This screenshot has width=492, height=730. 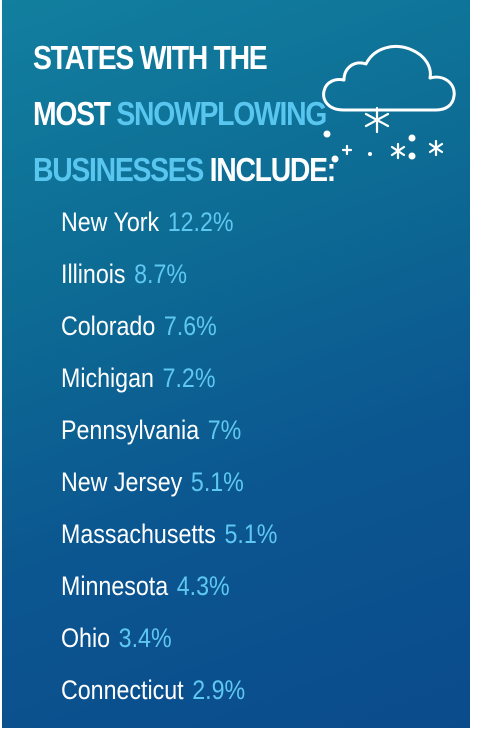 I want to click on snow-cloud-icon, so click(x=389, y=104).